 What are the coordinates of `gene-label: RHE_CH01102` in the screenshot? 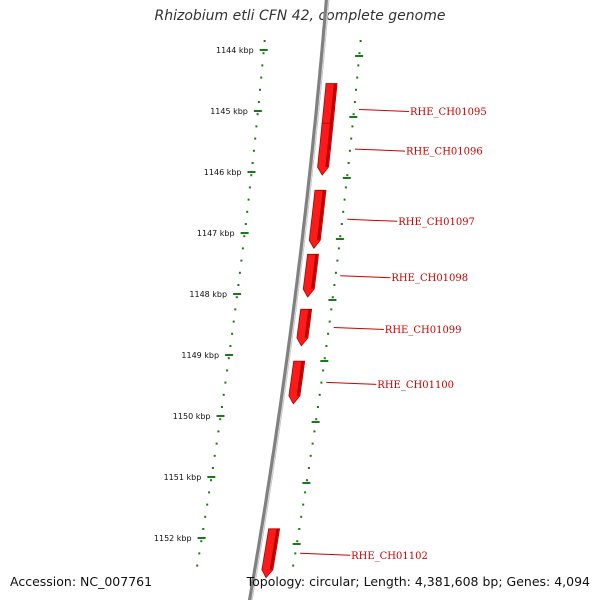 It's located at (389, 556).